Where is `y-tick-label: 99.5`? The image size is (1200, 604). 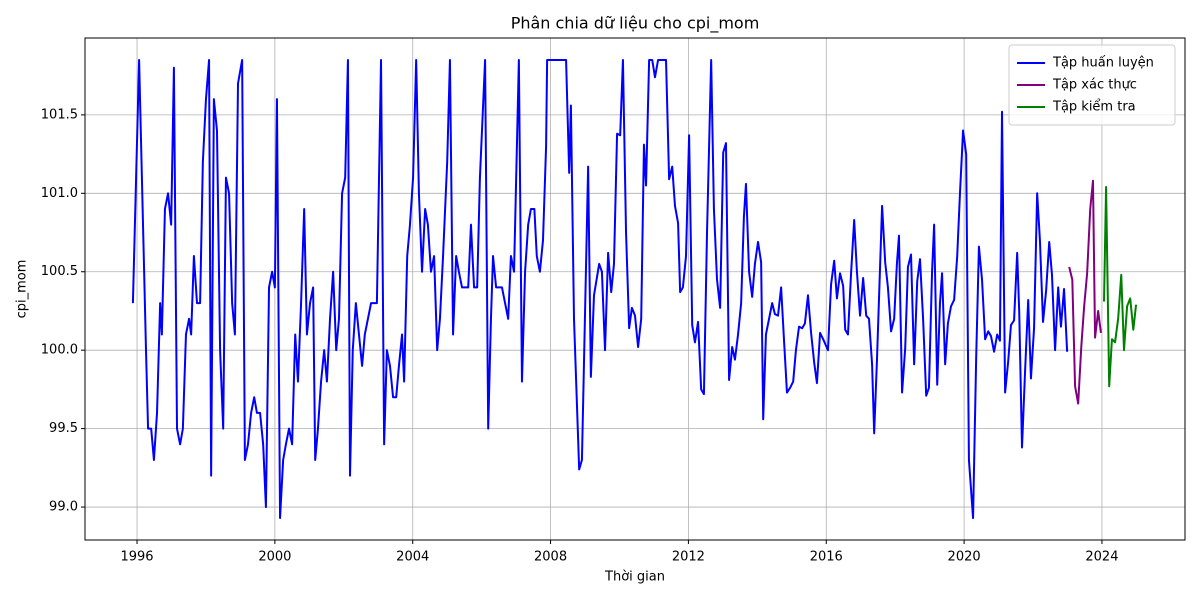 y-tick-label: 99.5 is located at coordinates (63, 428).